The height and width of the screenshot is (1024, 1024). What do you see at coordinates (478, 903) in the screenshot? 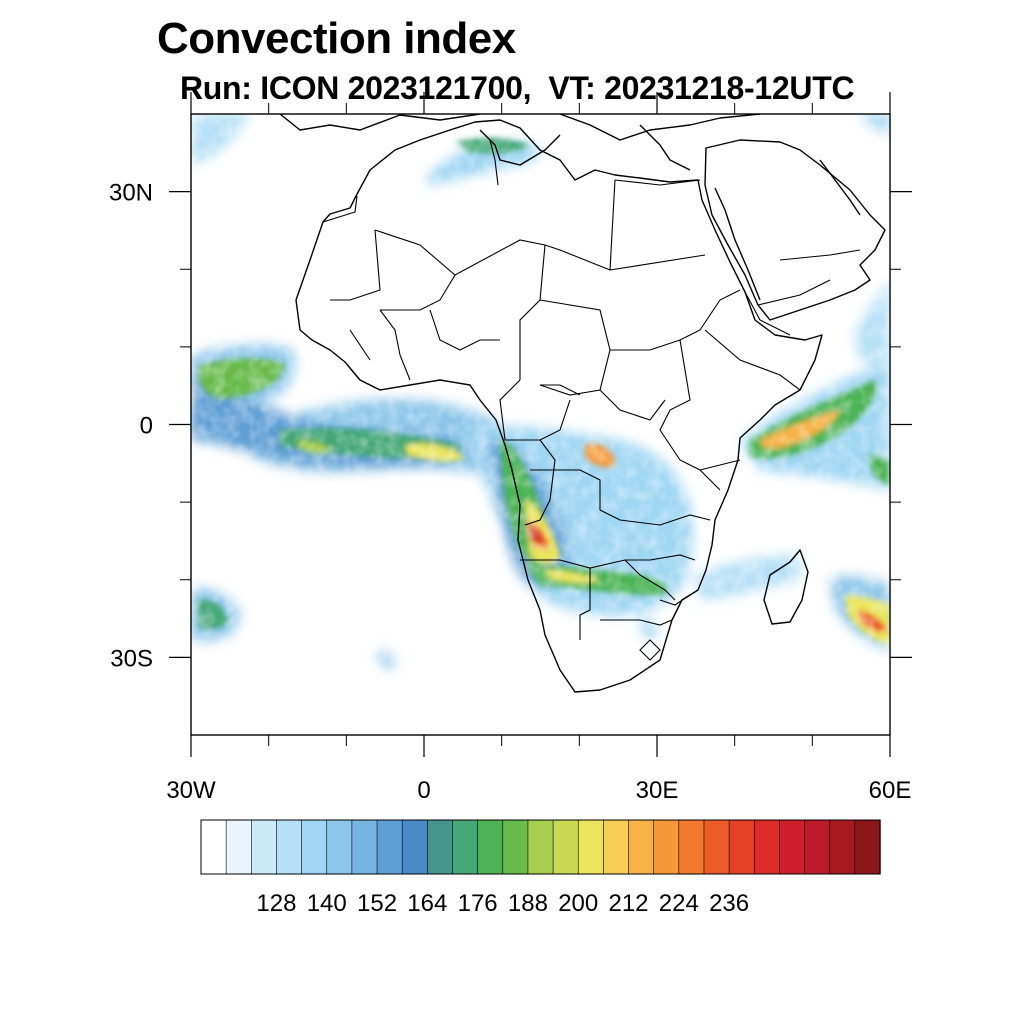
I see `colorbar-label: 176` at bounding box center [478, 903].